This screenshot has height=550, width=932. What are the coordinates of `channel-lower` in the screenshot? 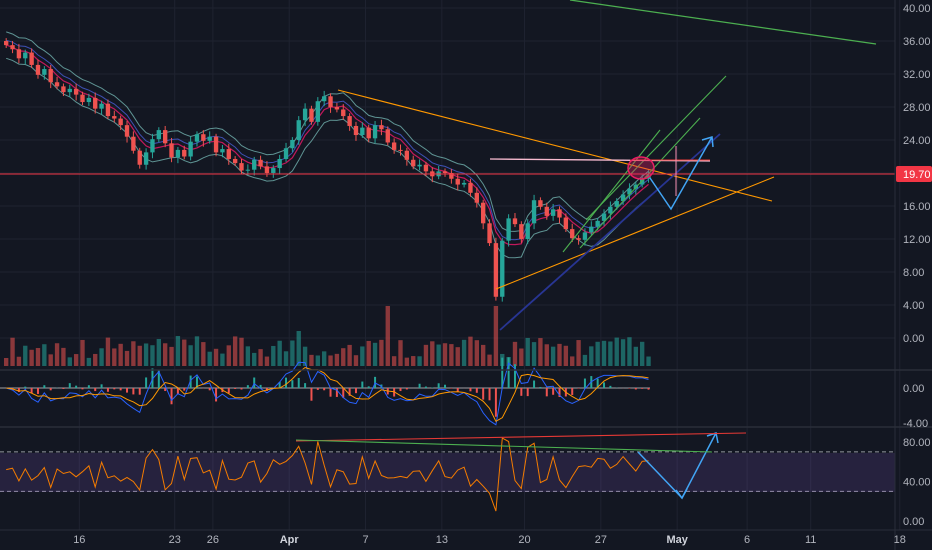 It's located at (611, 191).